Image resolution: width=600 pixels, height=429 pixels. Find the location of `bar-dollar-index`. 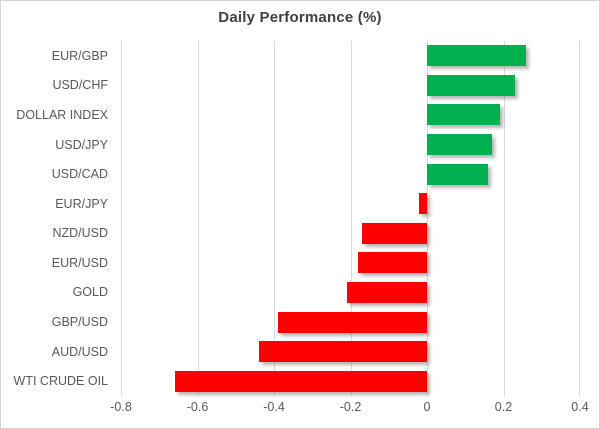

bar-dollar-index is located at coordinates (463, 115).